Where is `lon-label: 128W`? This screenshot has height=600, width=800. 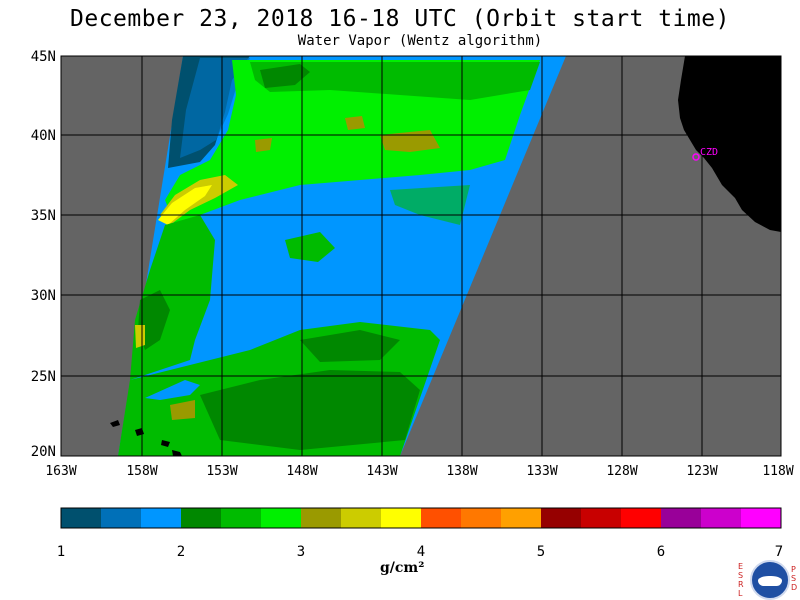 lon-label: 128W is located at coordinates (621, 471).